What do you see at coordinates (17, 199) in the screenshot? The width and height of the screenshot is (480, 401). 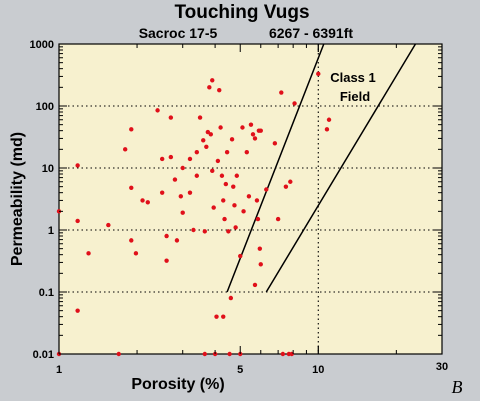 I see `y-axis-label: Permeability (md)` at bounding box center [17, 199].